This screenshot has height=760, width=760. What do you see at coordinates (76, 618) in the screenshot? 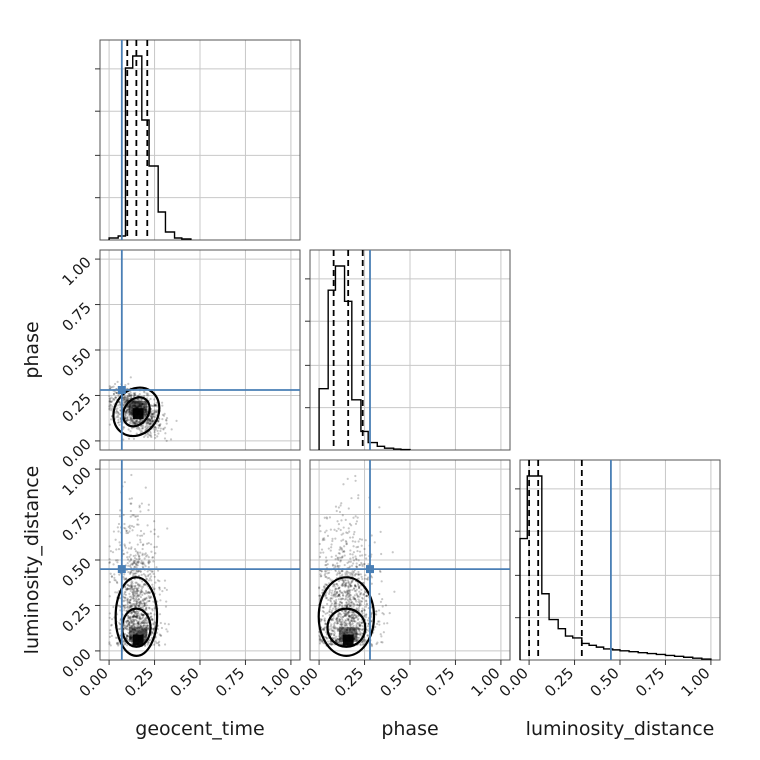
I see `y-tick-label: 0.25` at bounding box center [76, 618].